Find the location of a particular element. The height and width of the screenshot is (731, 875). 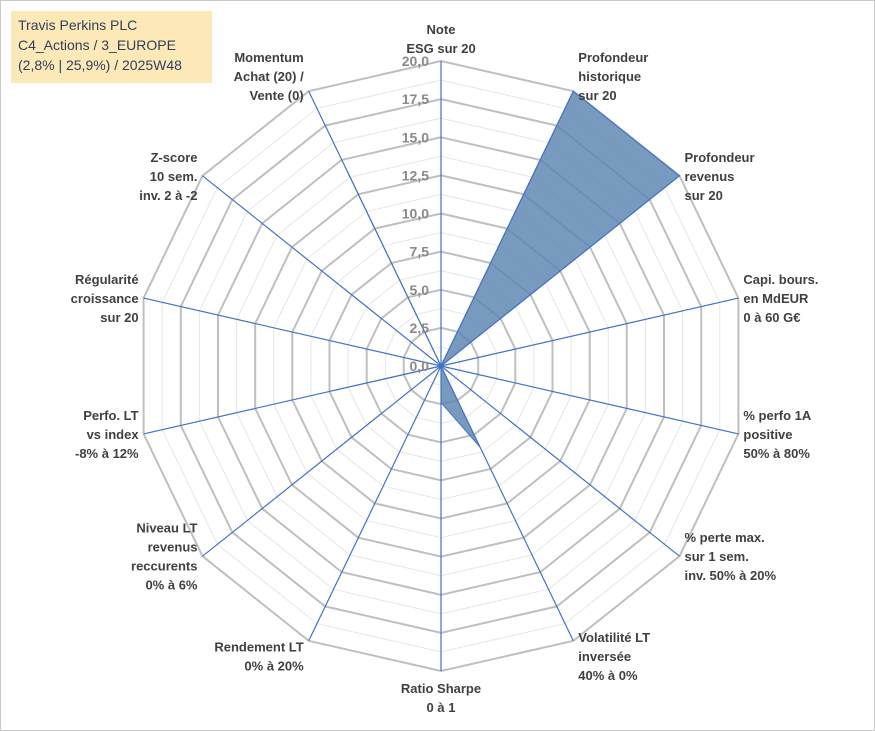

axis-label-line: 0 à 1 is located at coordinates (441, 707).